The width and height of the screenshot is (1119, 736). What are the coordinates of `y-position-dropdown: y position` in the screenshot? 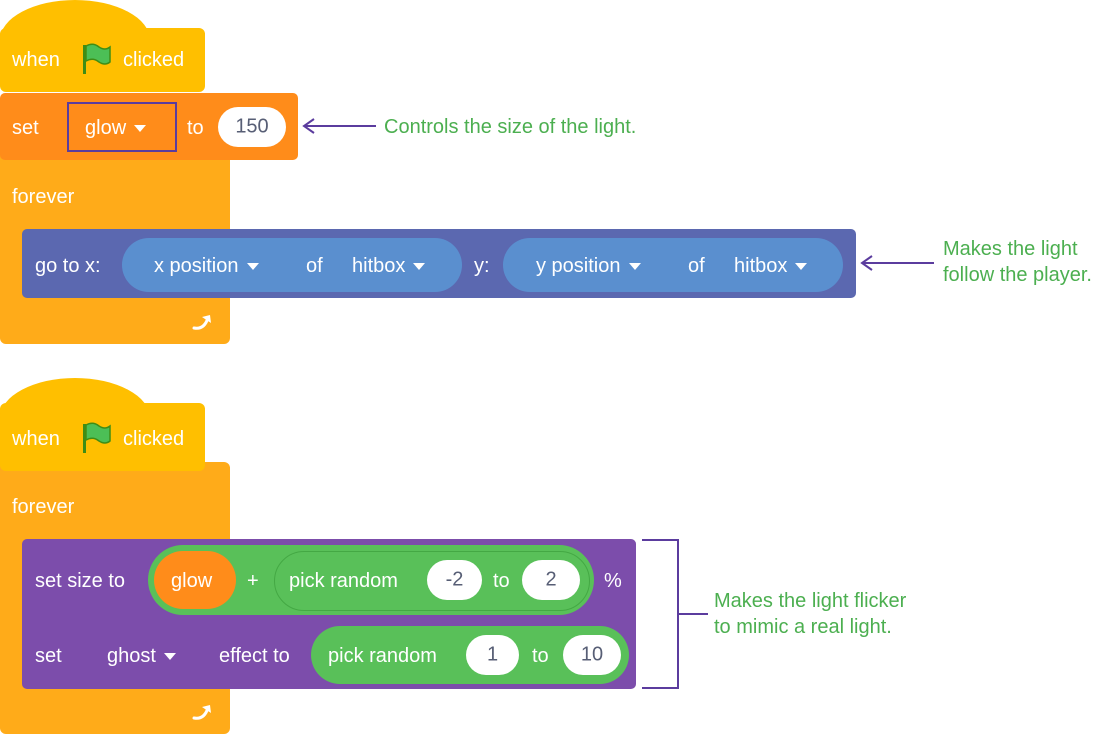 It's located at (588, 266).